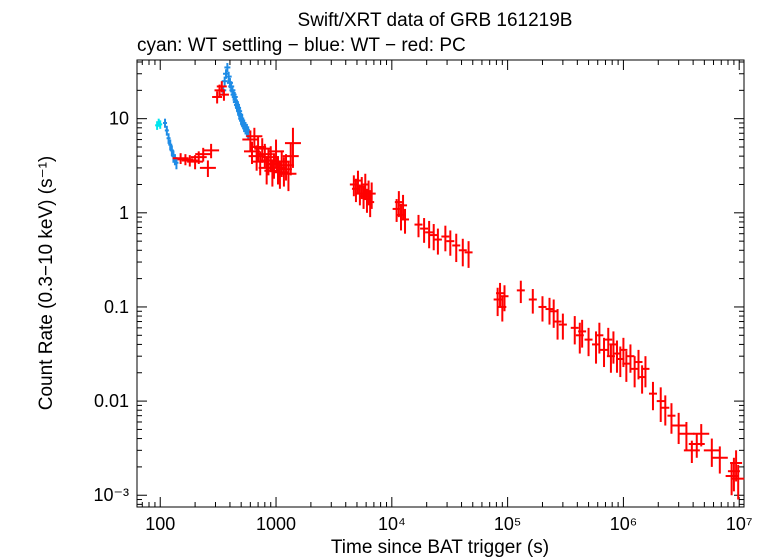 This screenshot has height=558, width=760. Describe the element at coordinates (111, 495) in the screenshot. I see `y-tick-label: 10⁻³` at that location.